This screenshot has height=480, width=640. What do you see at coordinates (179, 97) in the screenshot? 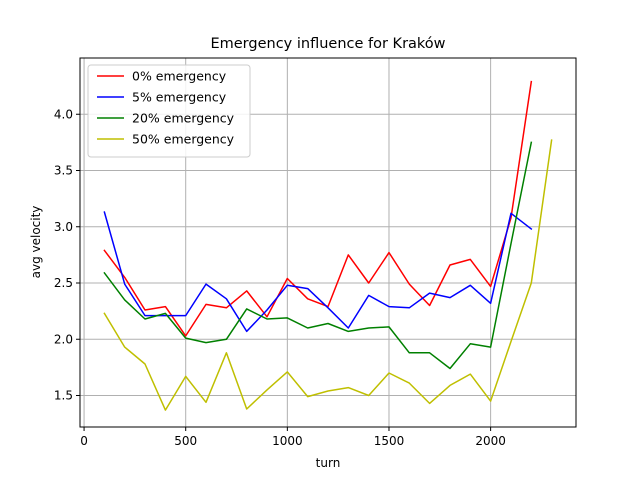
I see `legend-label-2: 5% emergency` at bounding box center [179, 97].